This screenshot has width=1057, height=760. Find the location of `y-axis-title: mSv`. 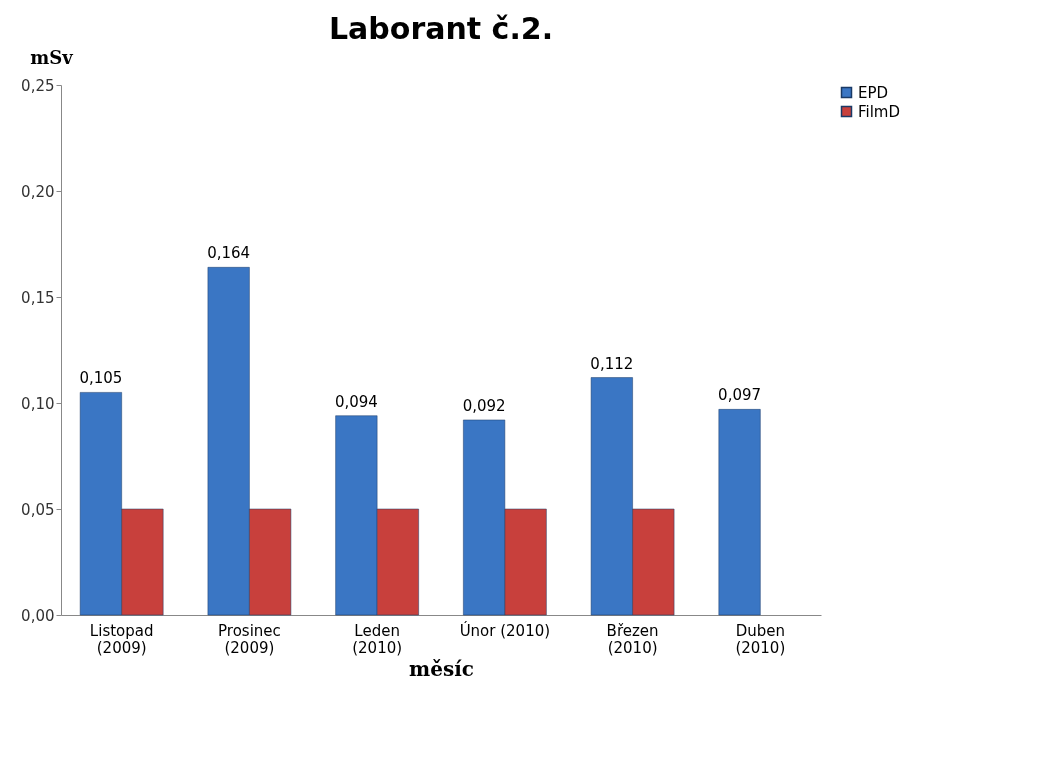

y-axis-title: mSv is located at coordinates (52, 57).